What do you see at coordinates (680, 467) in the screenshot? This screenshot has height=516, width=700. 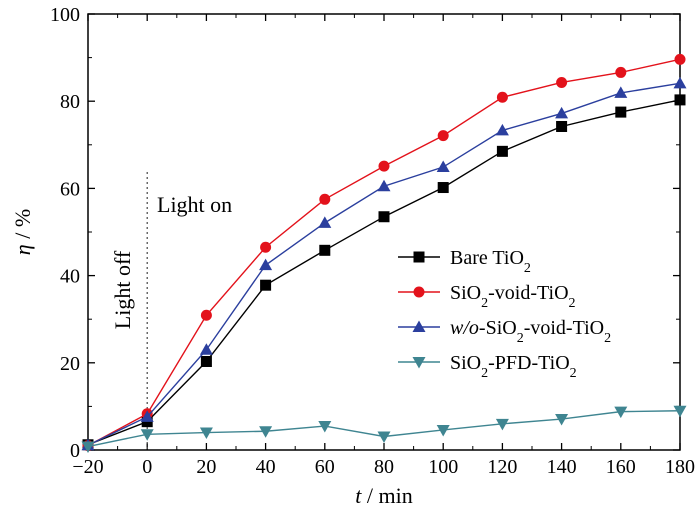 I see `x-tick-label: 180` at bounding box center [680, 467].